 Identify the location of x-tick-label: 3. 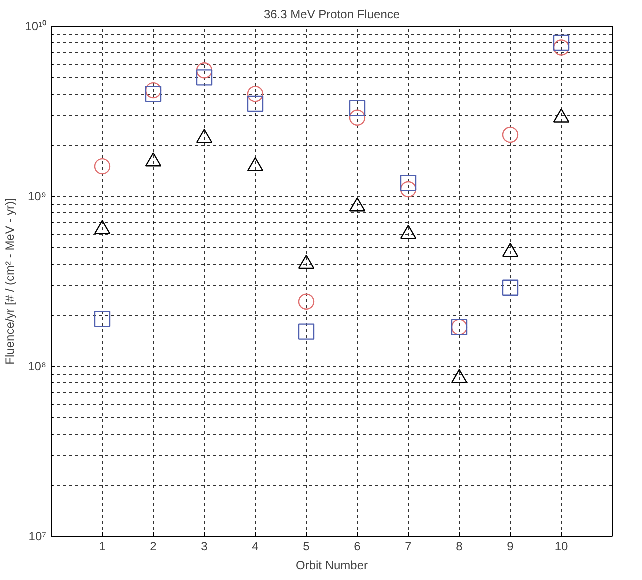
(204, 547).